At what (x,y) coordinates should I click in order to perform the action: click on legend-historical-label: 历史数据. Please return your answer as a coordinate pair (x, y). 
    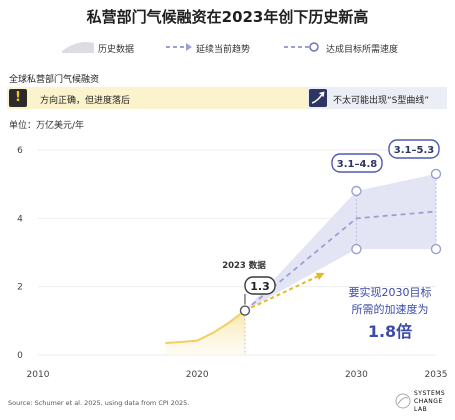
    Looking at the image, I should click on (116, 50).